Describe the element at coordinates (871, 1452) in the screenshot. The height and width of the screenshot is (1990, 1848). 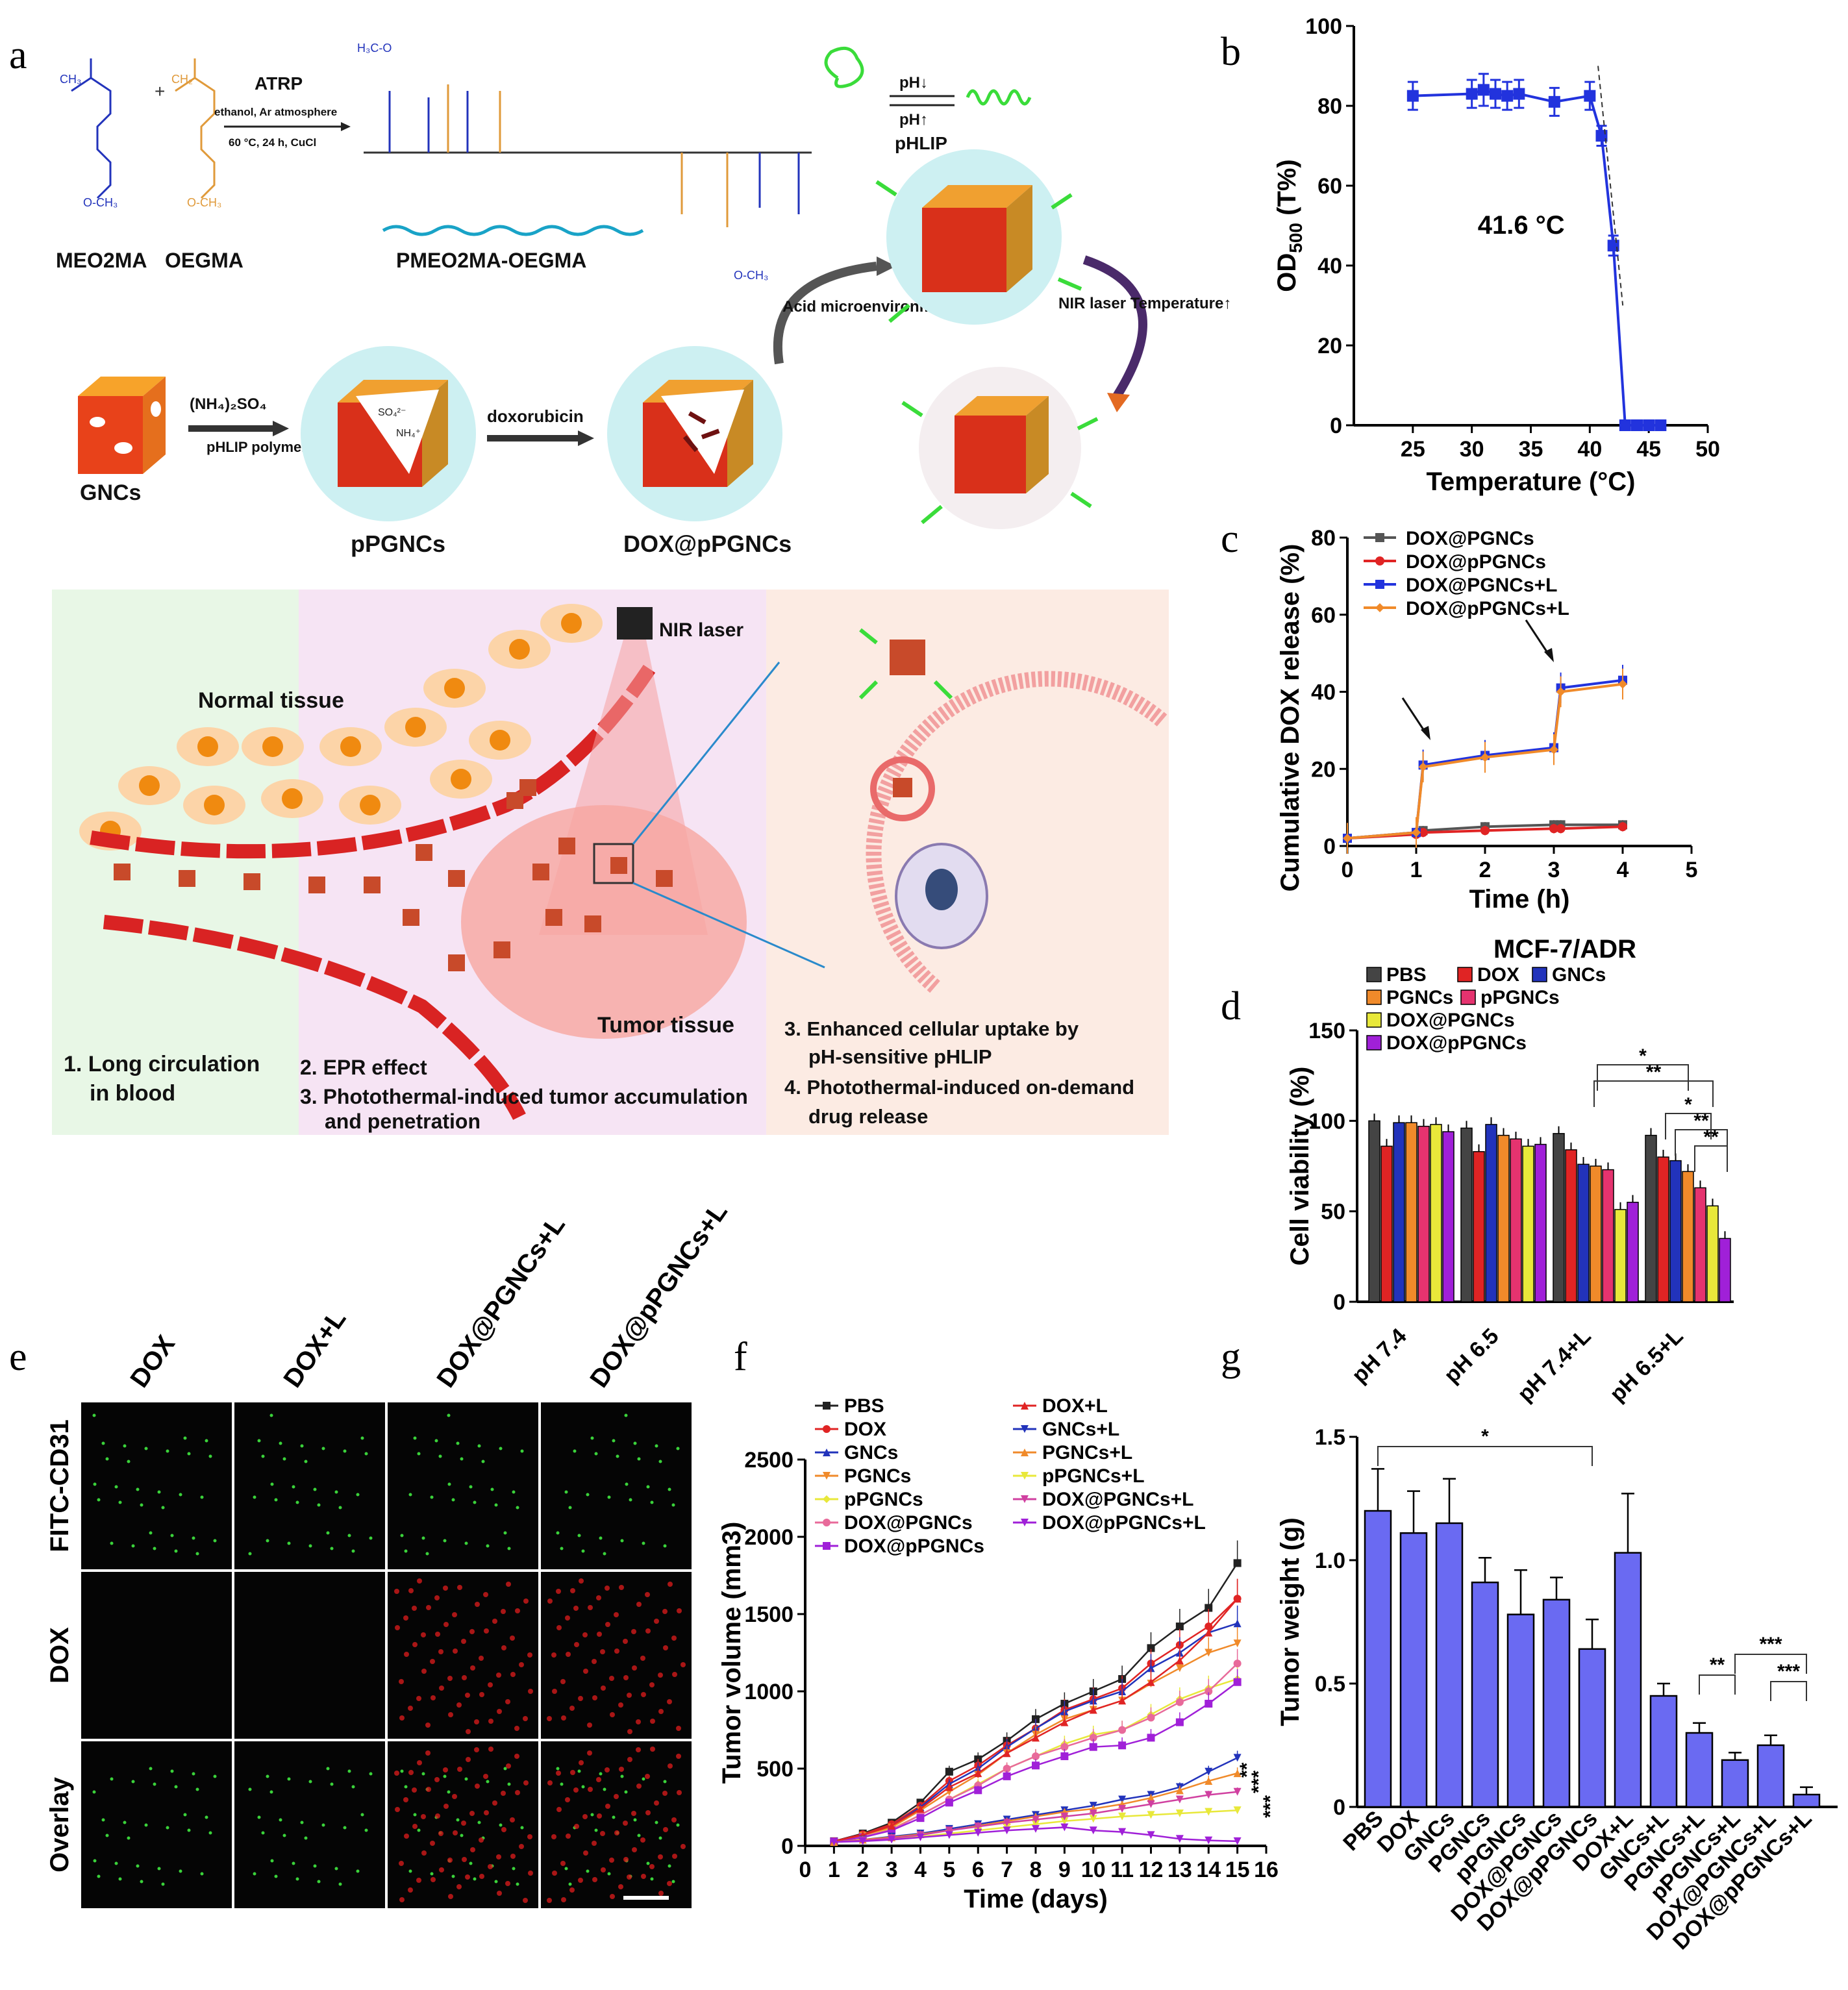
I see `legend-label: GNCs` at that location.